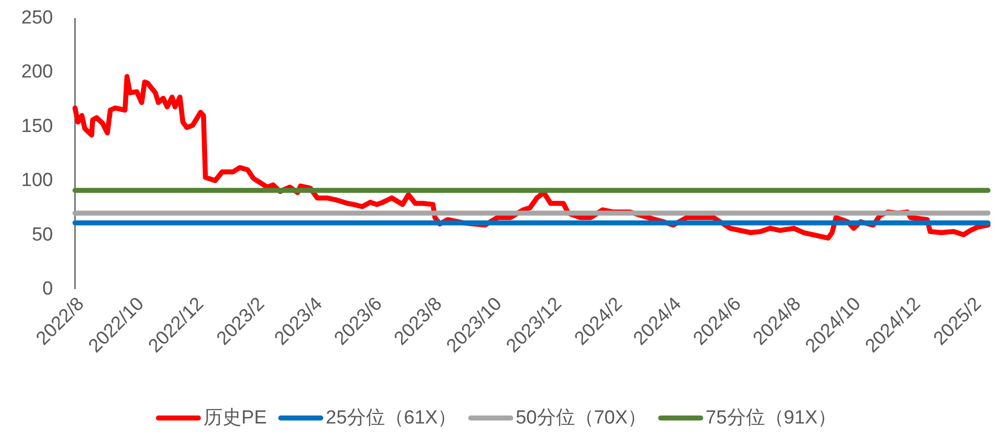 This screenshot has height=436, width=995. What do you see at coordinates (391, 418) in the screenshot?
I see `legend-label: 25分位（61X）` at bounding box center [391, 418].